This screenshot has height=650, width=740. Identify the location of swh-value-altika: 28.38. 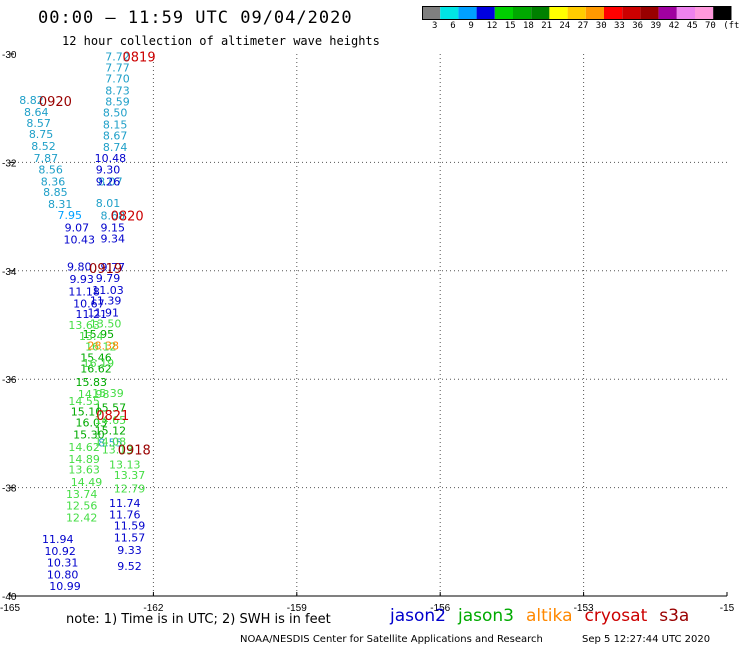
(103, 346).